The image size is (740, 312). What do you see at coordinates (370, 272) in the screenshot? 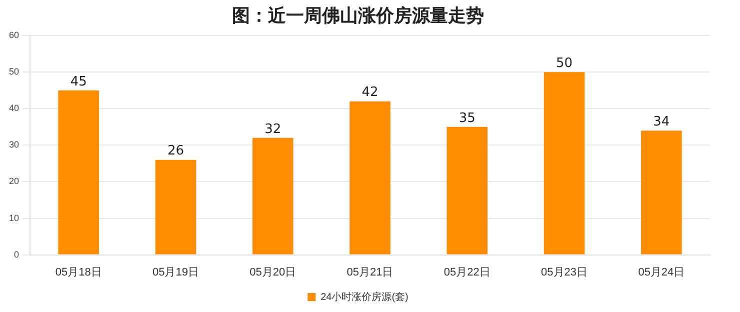
I see `x-tick-label: 05月21日` at bounding box center [370, 272].